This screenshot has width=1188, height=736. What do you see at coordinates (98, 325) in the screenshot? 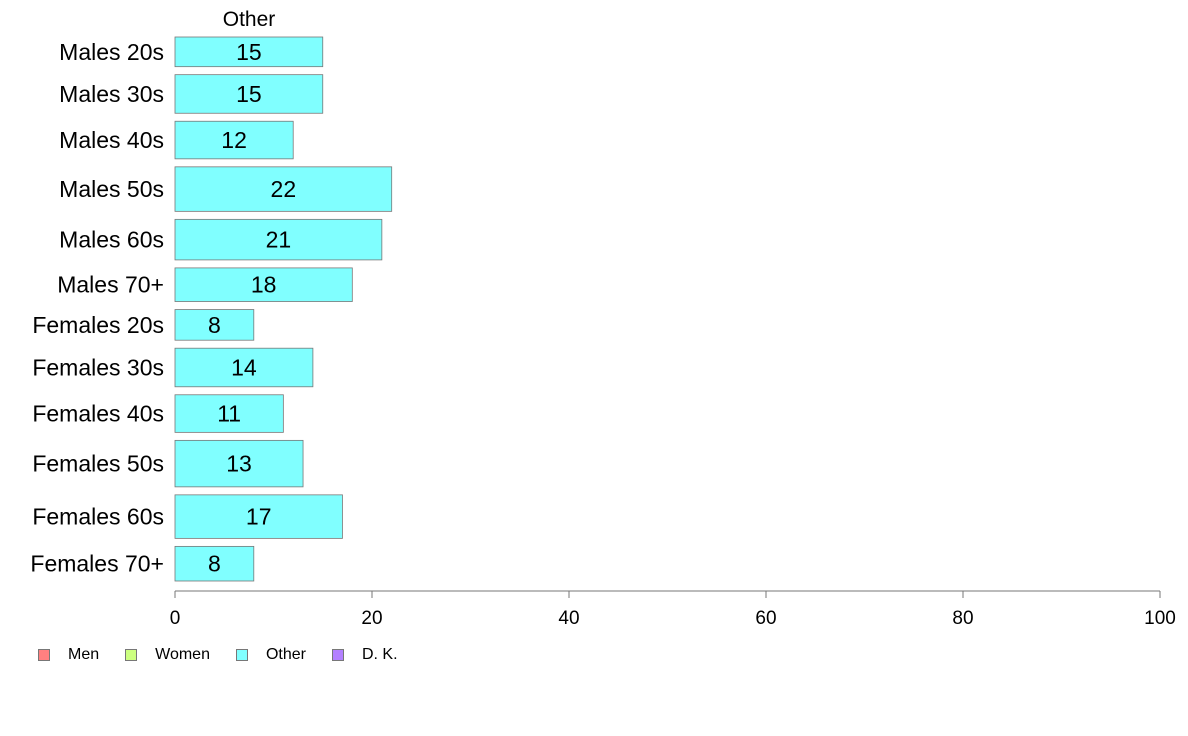
I see `category-label: Females 20s` at bounding box center [98, 325].